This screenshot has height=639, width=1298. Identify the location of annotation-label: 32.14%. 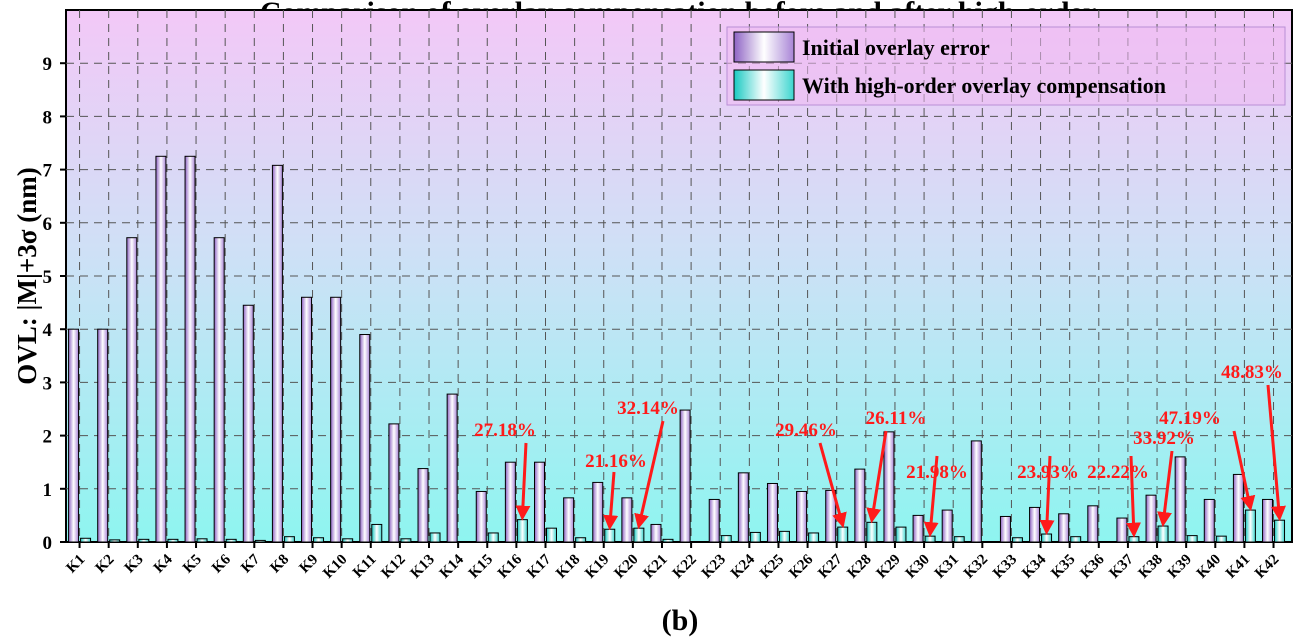
(648, 408).